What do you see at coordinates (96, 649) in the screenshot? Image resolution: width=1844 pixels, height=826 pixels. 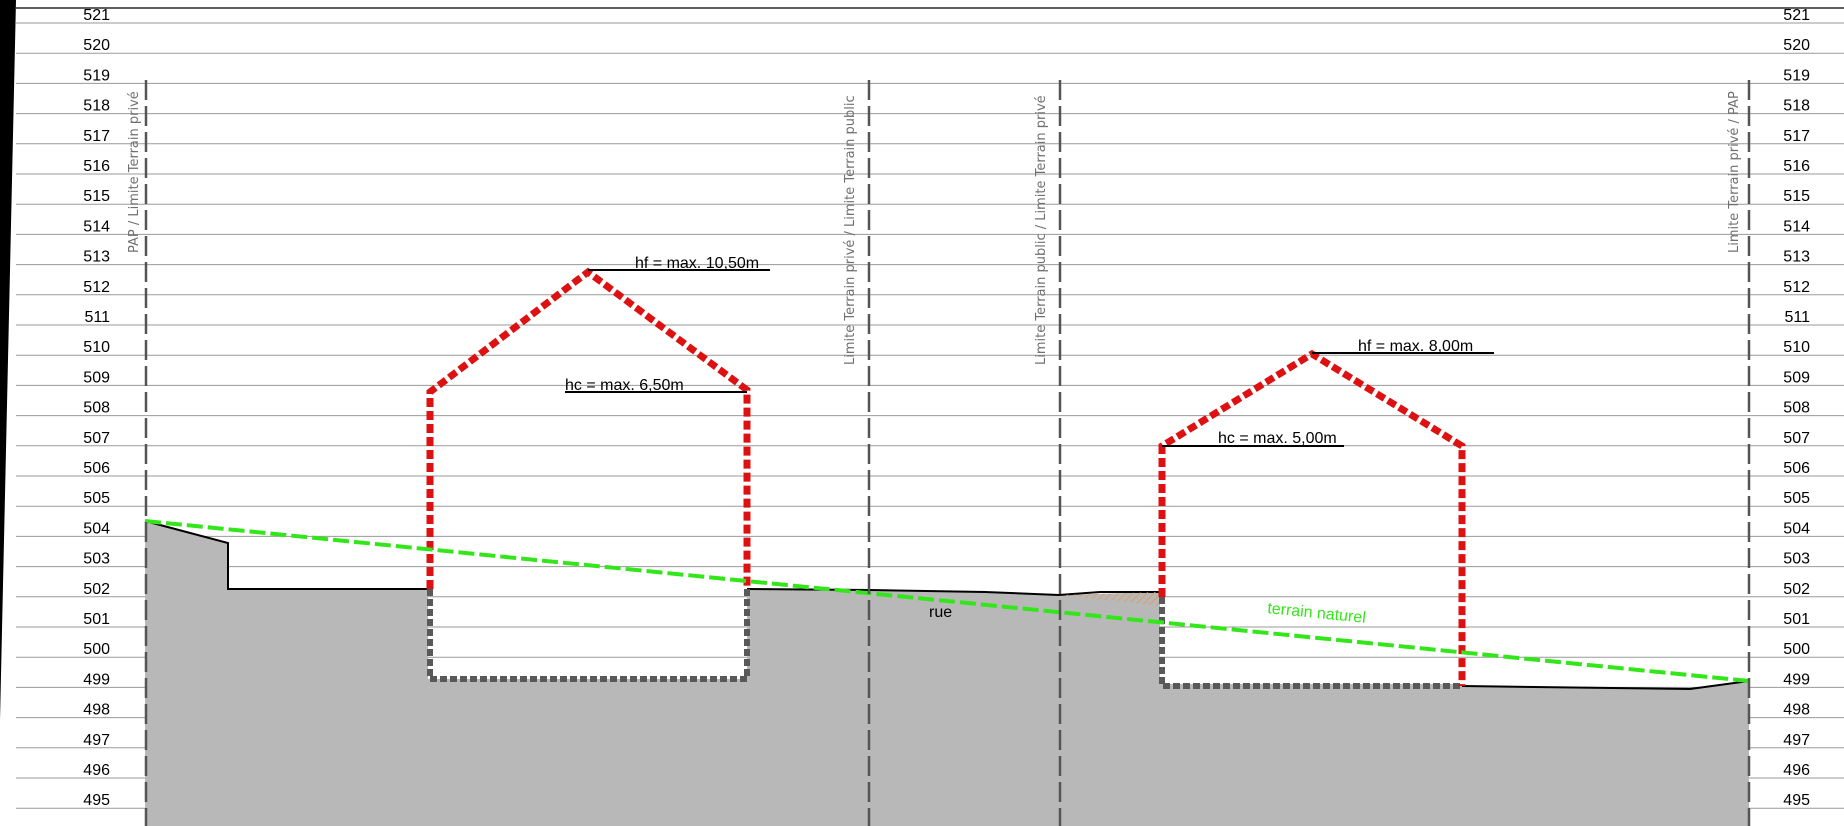 I see `elevation-label-left: 500` at bounding box center [96, 649].